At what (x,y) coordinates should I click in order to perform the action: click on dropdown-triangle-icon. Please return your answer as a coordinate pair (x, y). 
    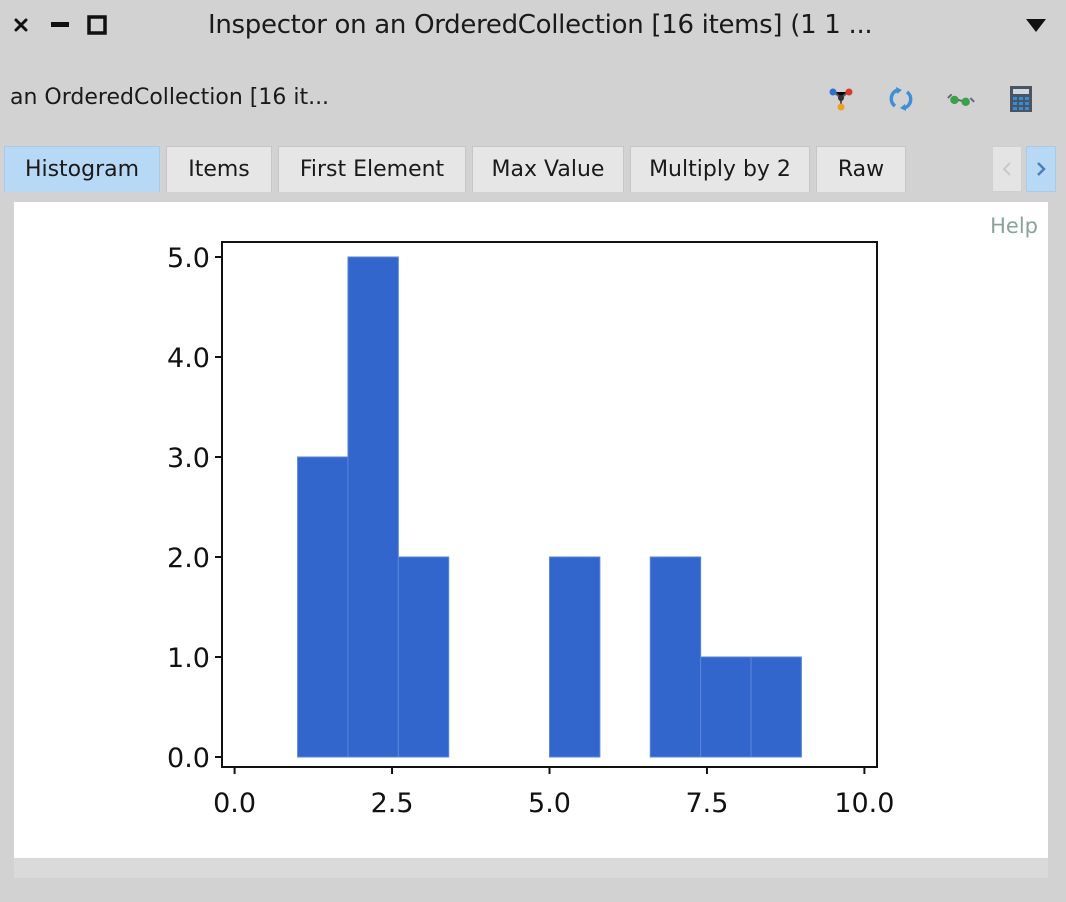
    Looking at the image, I should click on (1036, 26).